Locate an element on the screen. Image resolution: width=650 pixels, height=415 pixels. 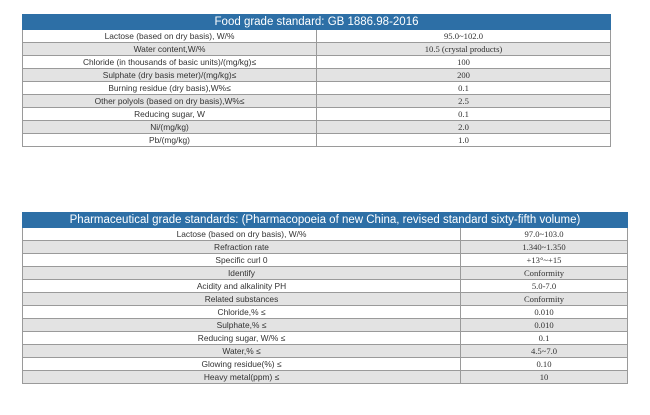
food-grade-title: Food grade standard: GB 1886.98-2016 is located at coordinates (316, 22).